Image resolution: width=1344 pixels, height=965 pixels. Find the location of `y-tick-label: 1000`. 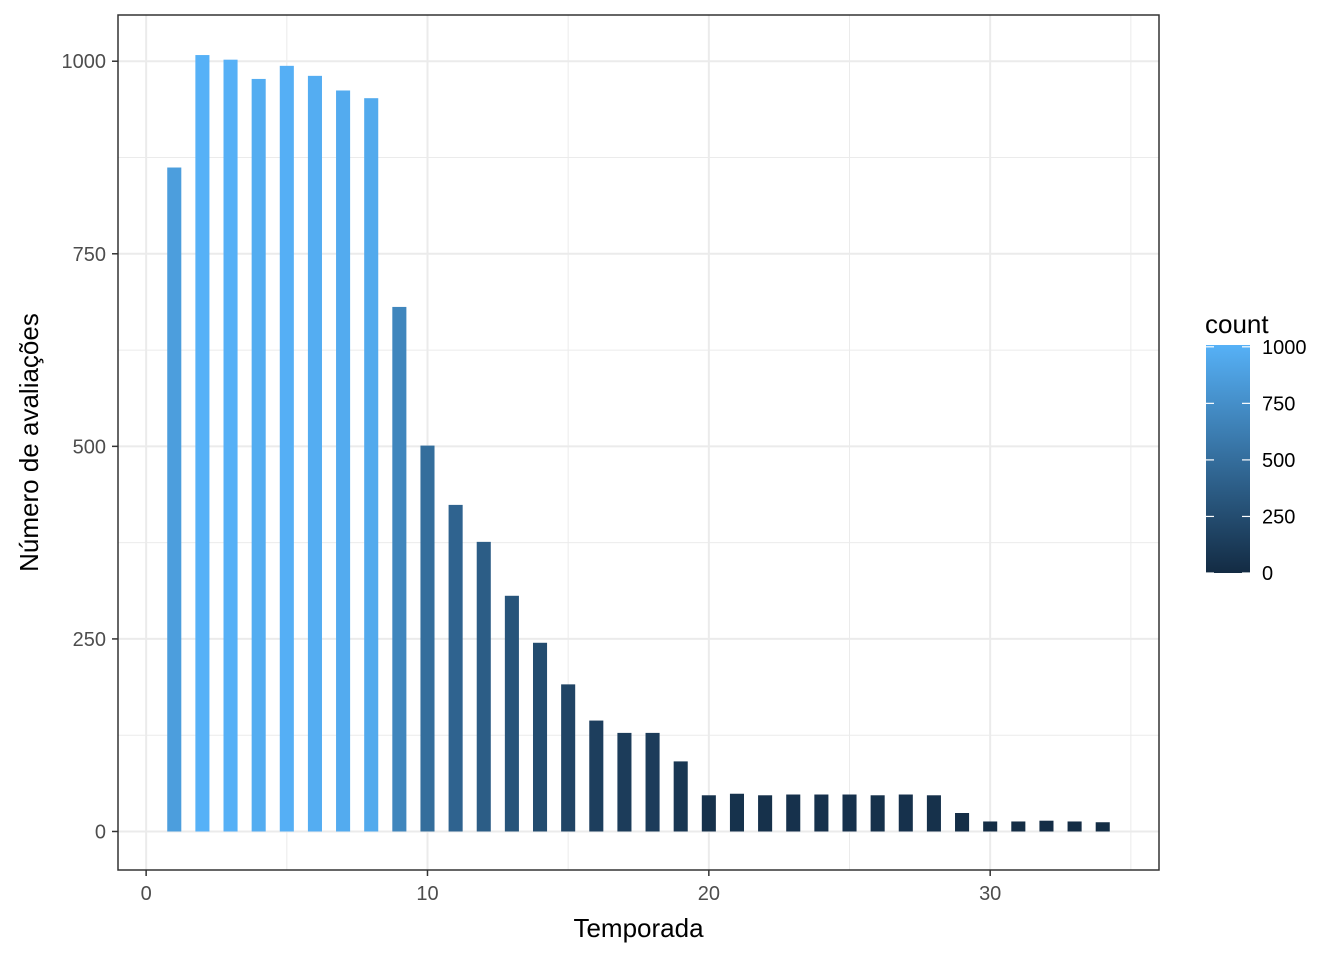

y-tick-label: 1000 is located at coordinates (84, 62).